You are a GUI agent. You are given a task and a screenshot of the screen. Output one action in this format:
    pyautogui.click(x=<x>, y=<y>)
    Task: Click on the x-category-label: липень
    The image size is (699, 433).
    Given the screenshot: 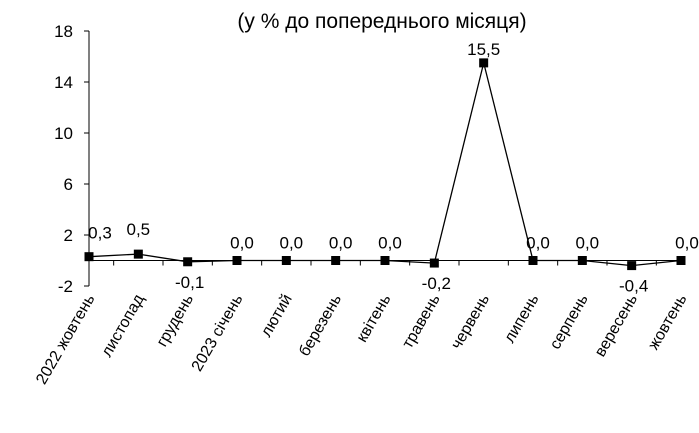 What is the action you would take?
    pyautogui.click(x=521, y=319)
    